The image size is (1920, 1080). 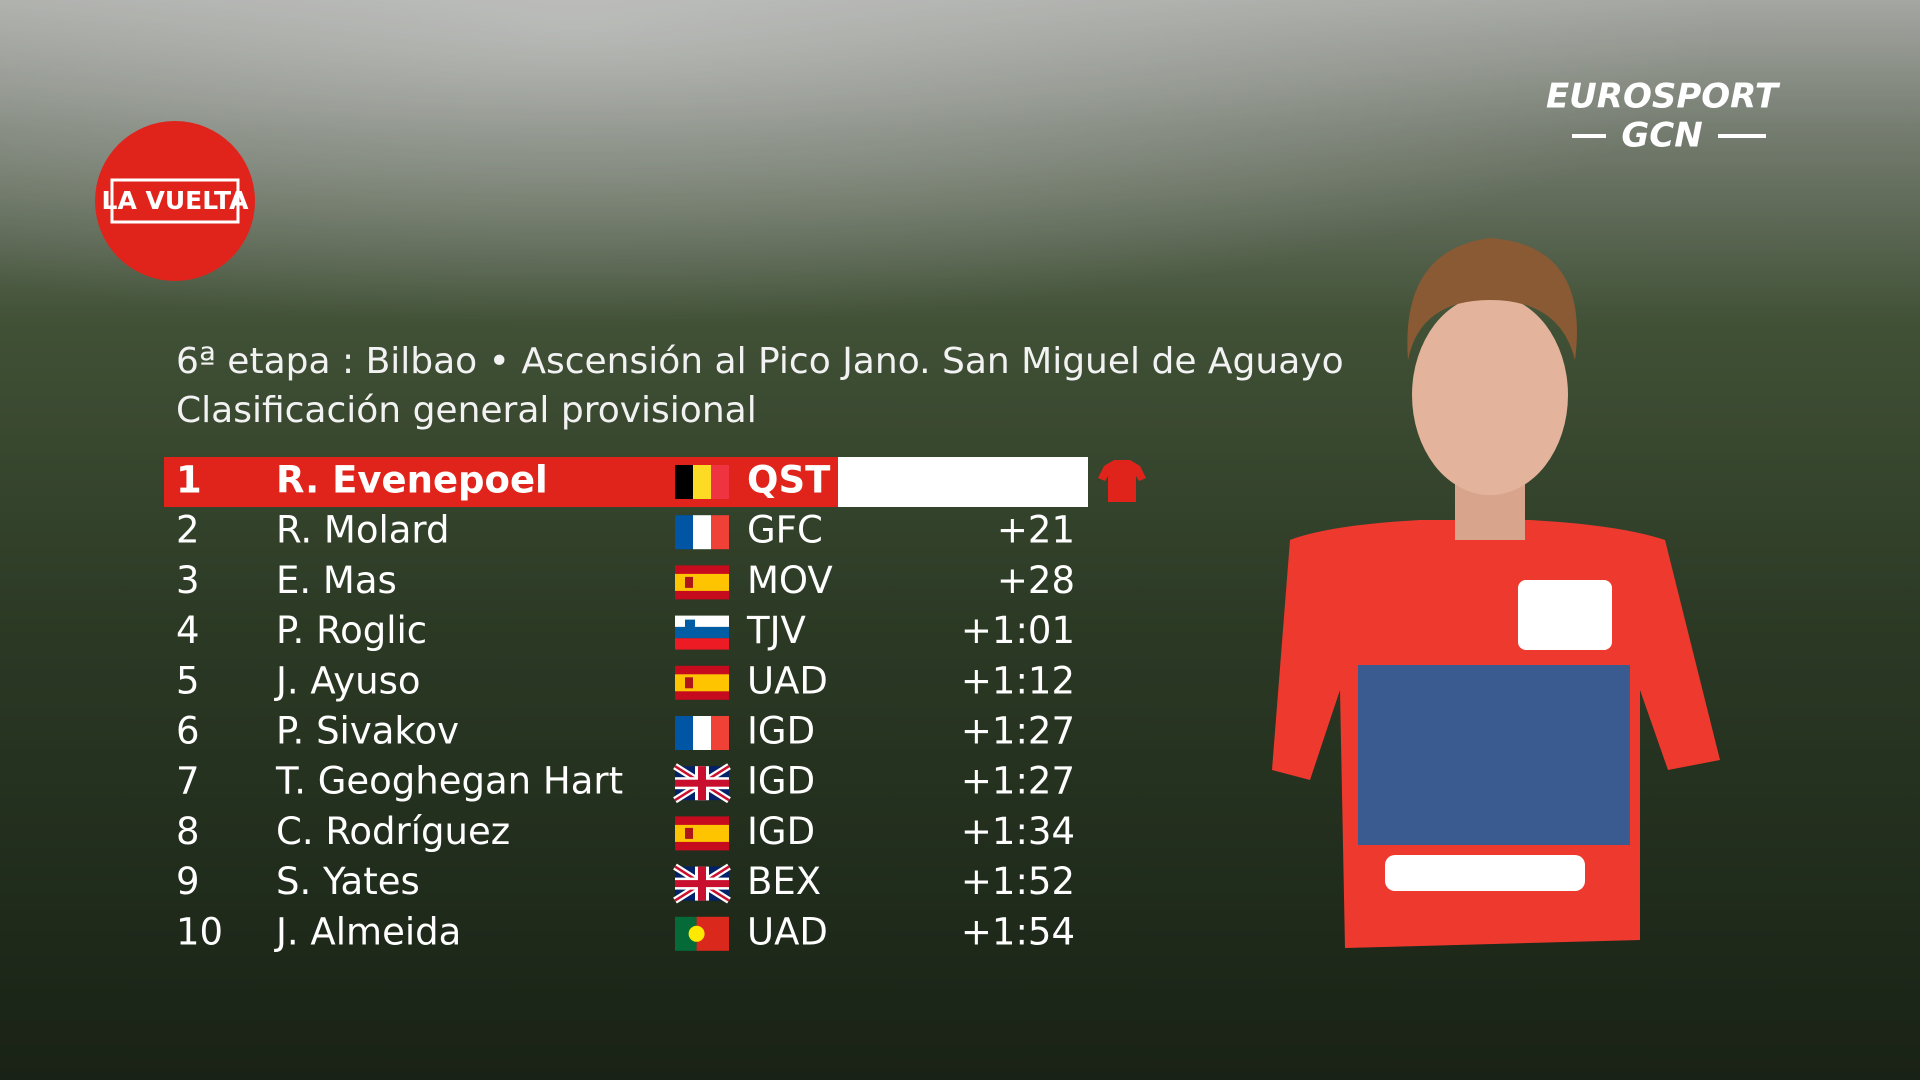 What do you see at coordinates (789, 480) in the screenshot?
I see `team-code: QST` at bounding box center [789, 480].